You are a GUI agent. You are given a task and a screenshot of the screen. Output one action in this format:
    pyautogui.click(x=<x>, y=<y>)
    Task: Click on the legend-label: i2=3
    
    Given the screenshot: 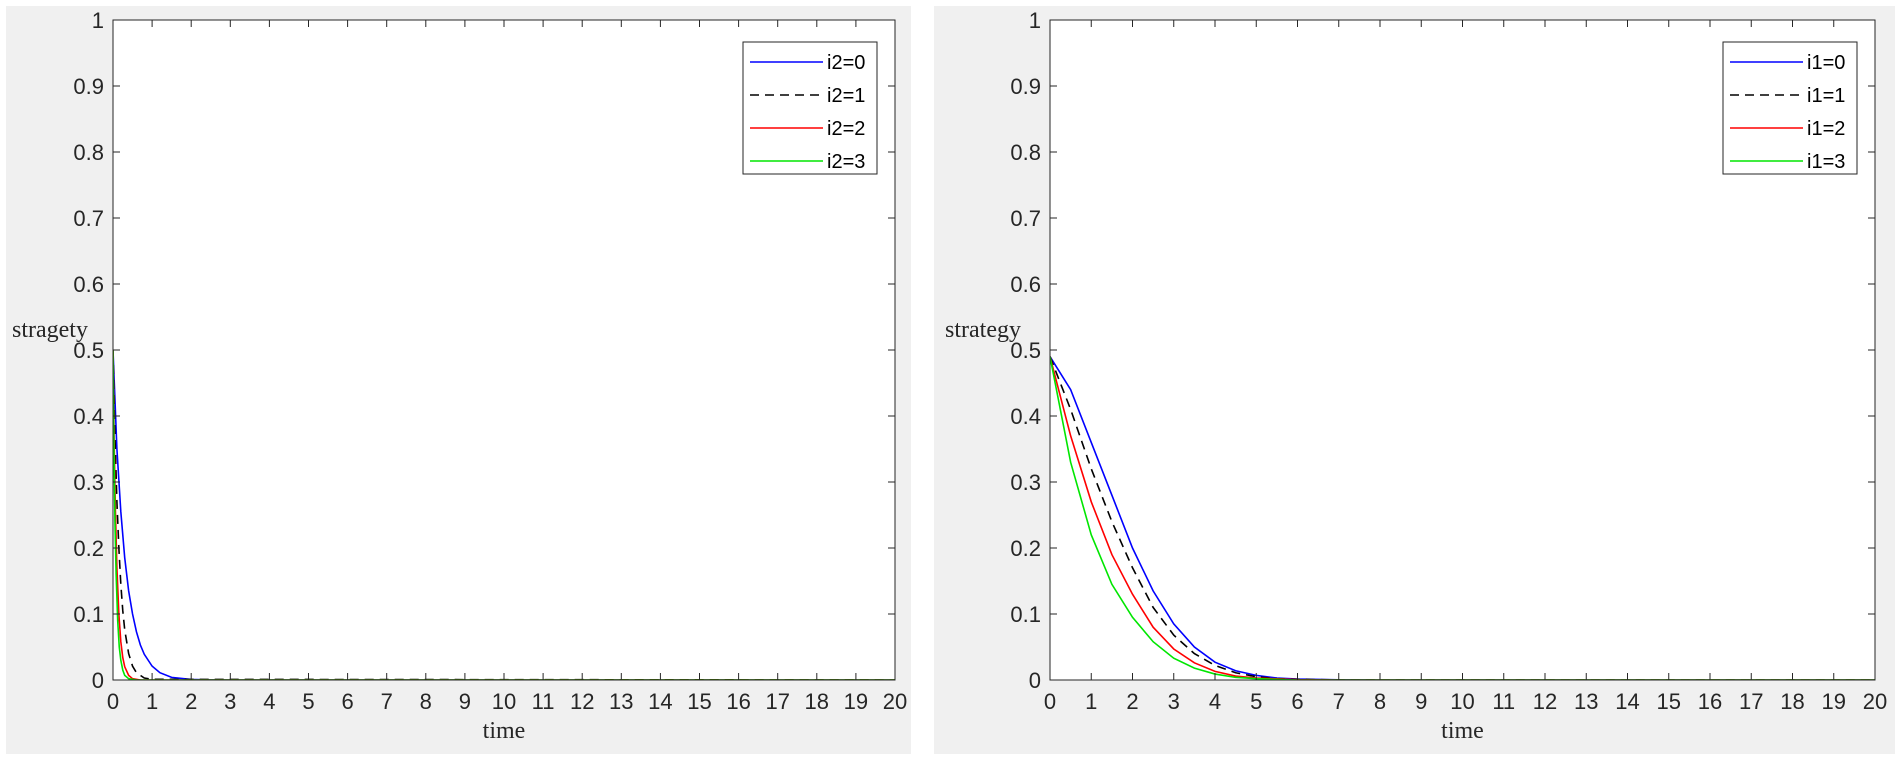 What is the action you would take?
    pyautogui.click(x=846, y=162)
    